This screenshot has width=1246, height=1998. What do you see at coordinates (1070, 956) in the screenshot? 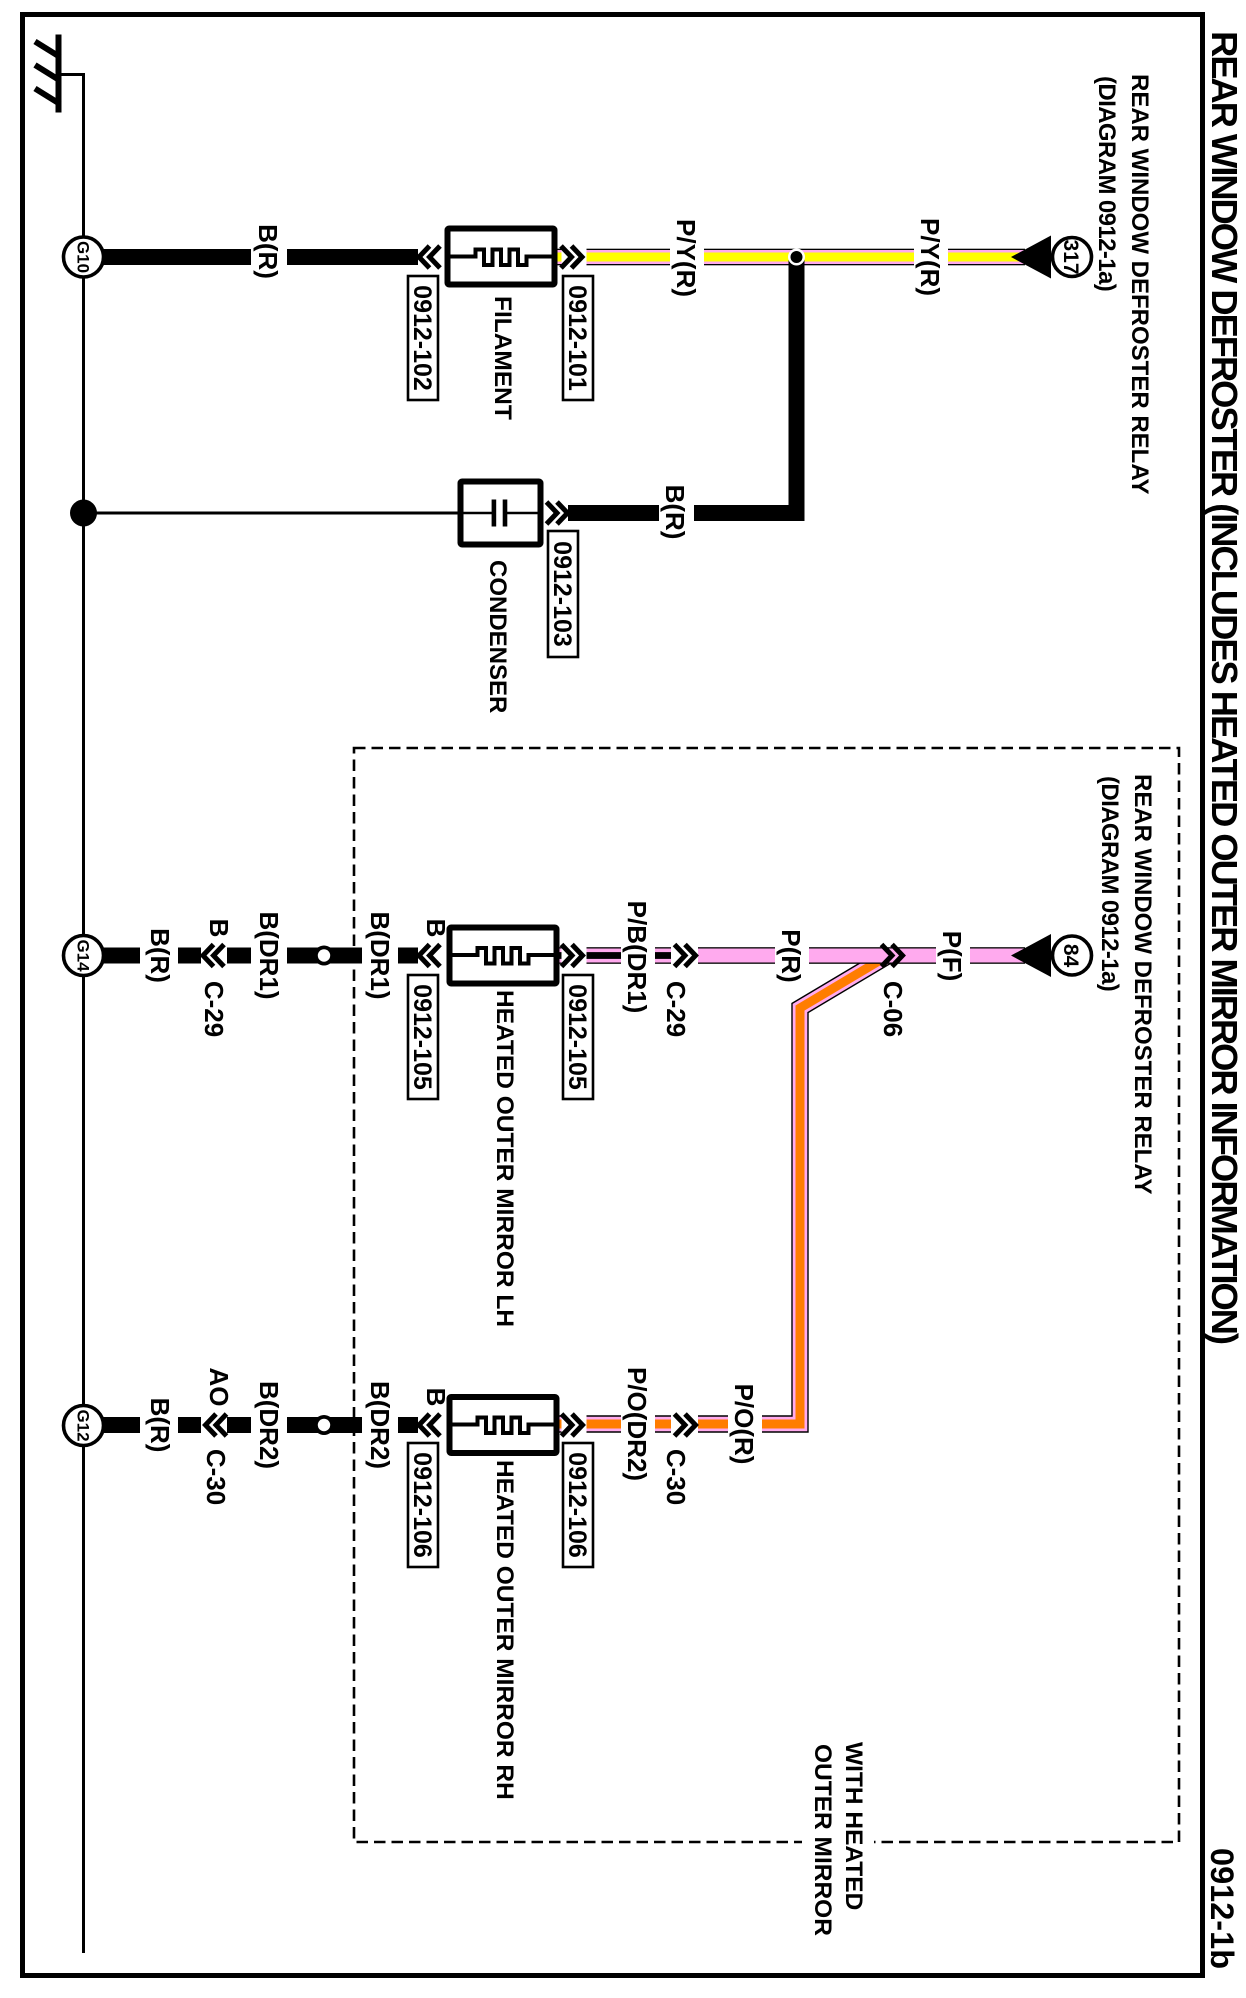
I see `svg-text: 84` at bounding box center [1070, 956].